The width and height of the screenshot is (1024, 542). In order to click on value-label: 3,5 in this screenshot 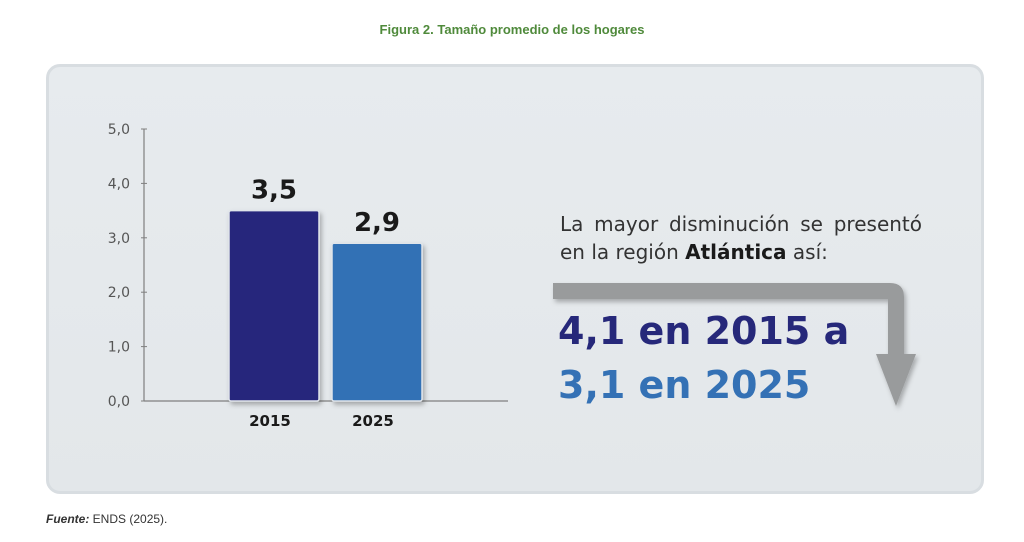, I will do `click(274, 191)`.